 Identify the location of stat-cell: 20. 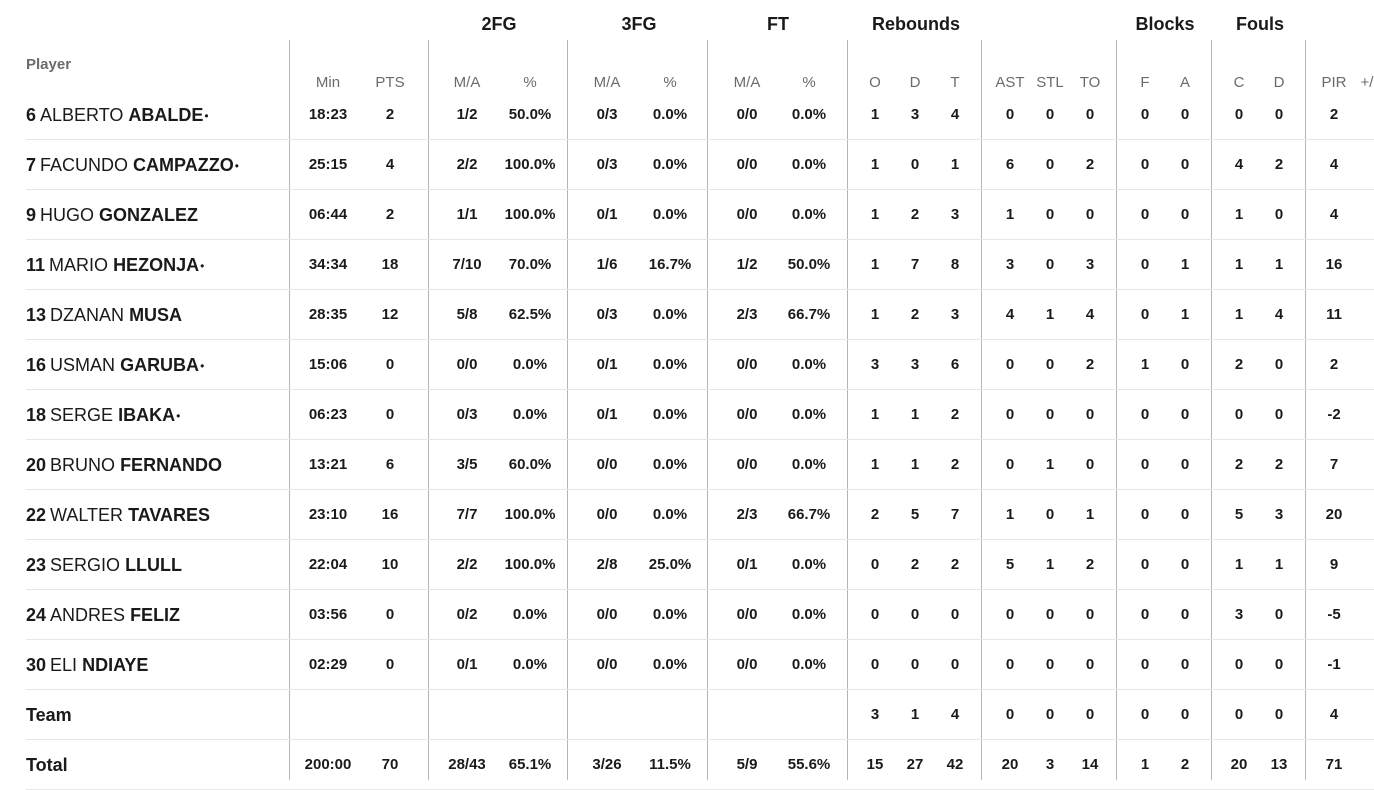
(1010, 764).